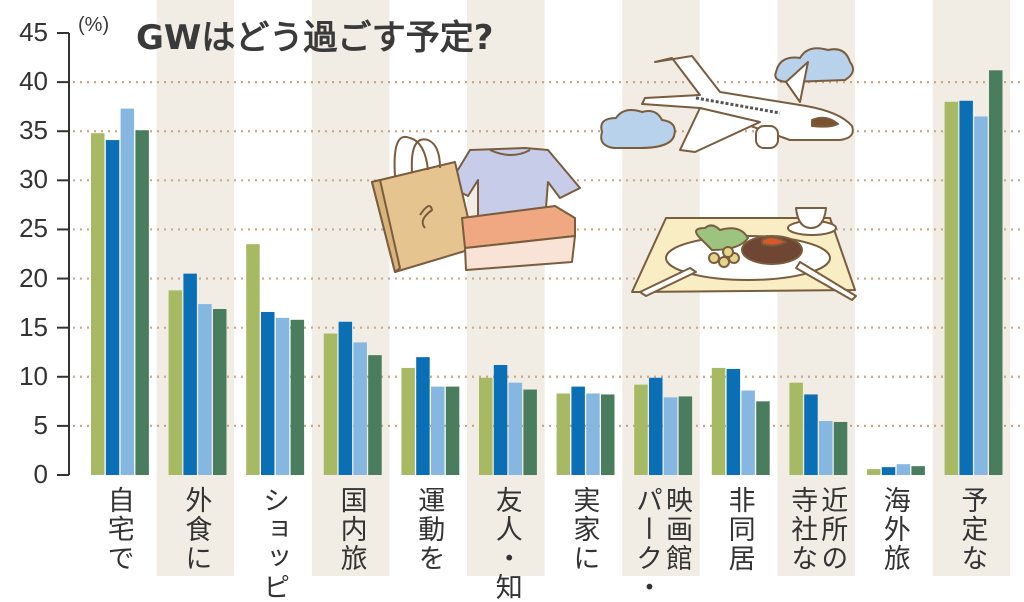  Describe the element at coordinates (40, 424) in the screenshot. I see `y-tick-label: 5` at that location.